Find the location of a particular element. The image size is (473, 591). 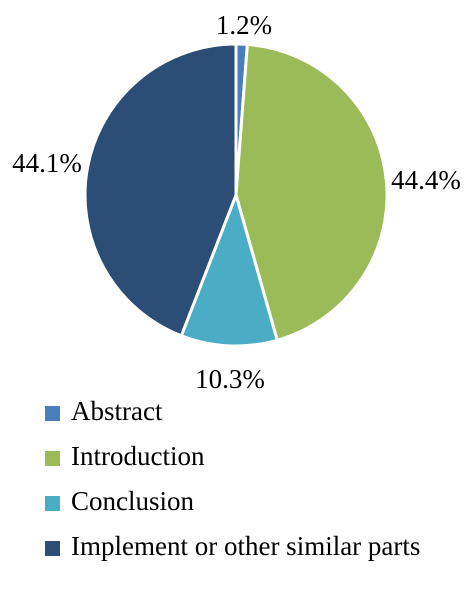

legend-swatch-implement-or-other-similar-parts is located at coordinates (52, 548).